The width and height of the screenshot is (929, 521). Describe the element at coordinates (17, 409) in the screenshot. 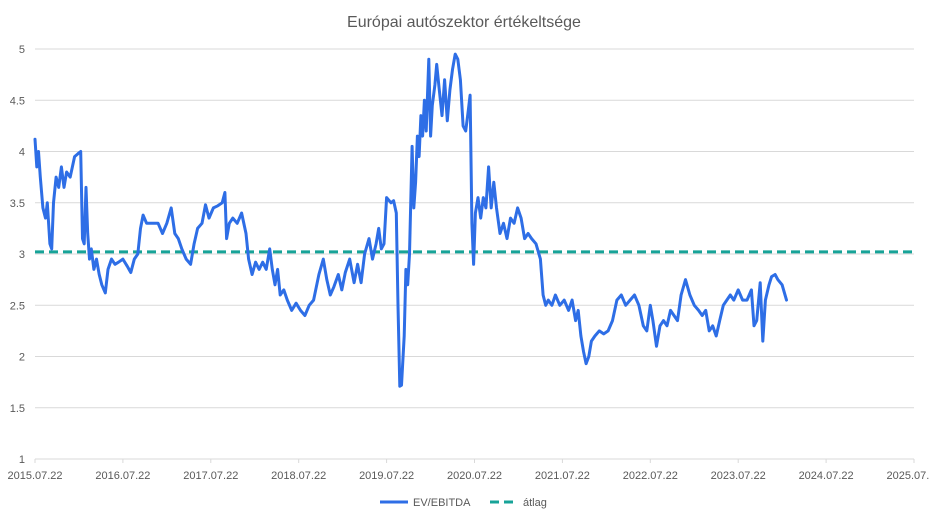

I see `y-tick-label: 1.5` at that location.